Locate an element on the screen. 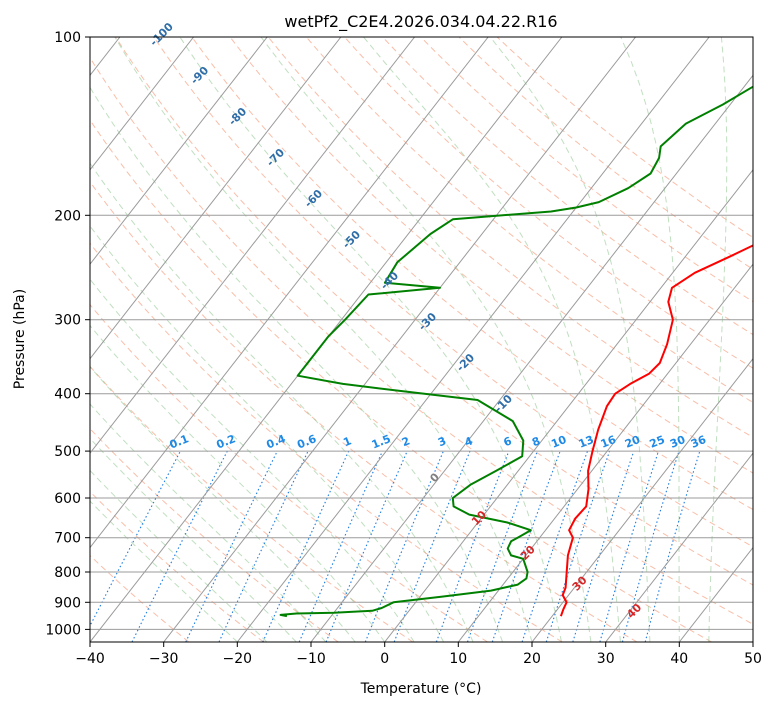 The width and height of the screenshot is (775, 708). x-axis: −40 −30 −20 −10 0 10 20 30 40 50 is located at coordinates (418, 654).